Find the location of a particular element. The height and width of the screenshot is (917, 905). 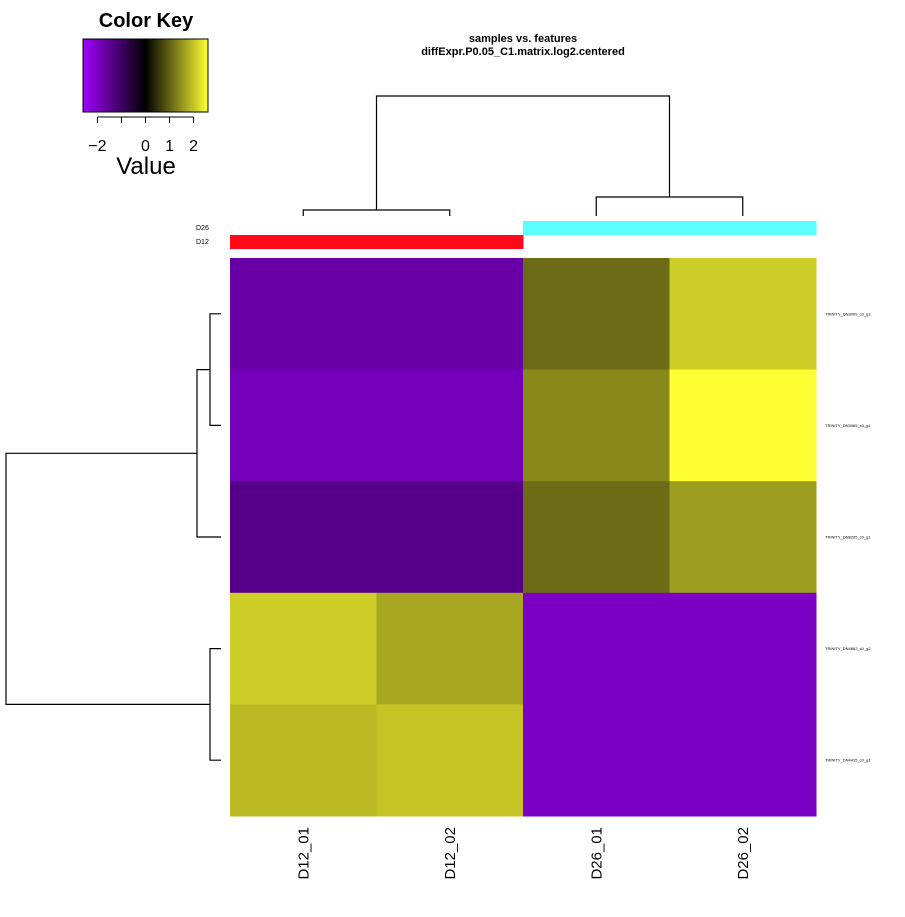

column-dendrogram is located at coordinates (523, 155).